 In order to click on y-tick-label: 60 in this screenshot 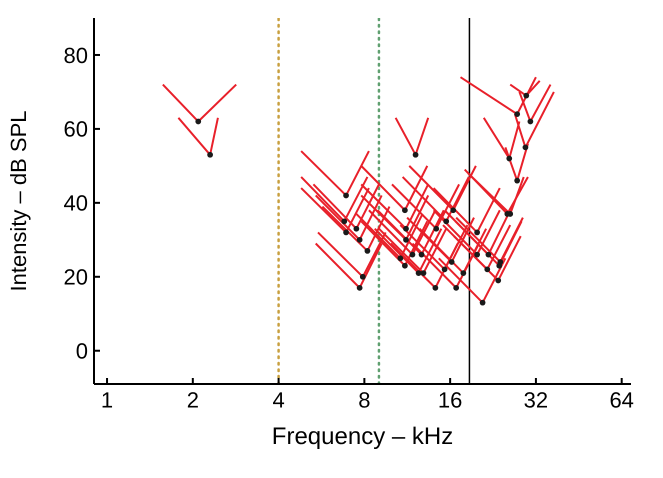, I will do `click(76, 129)`.